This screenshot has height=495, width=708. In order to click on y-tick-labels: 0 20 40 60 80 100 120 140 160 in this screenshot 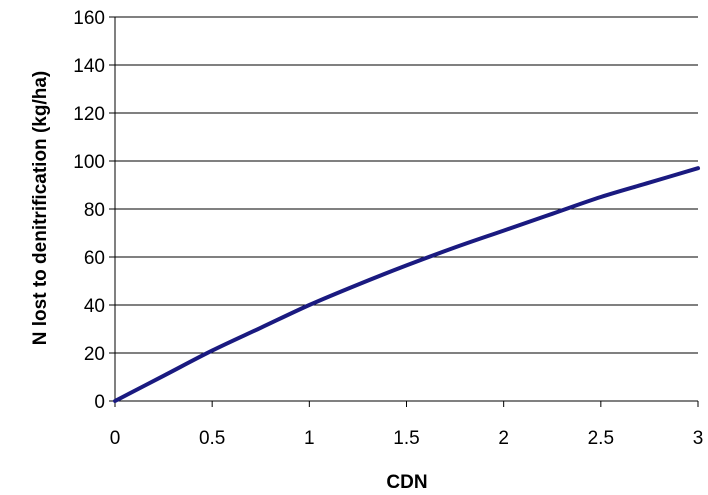, I will do `click(89, 210)`.